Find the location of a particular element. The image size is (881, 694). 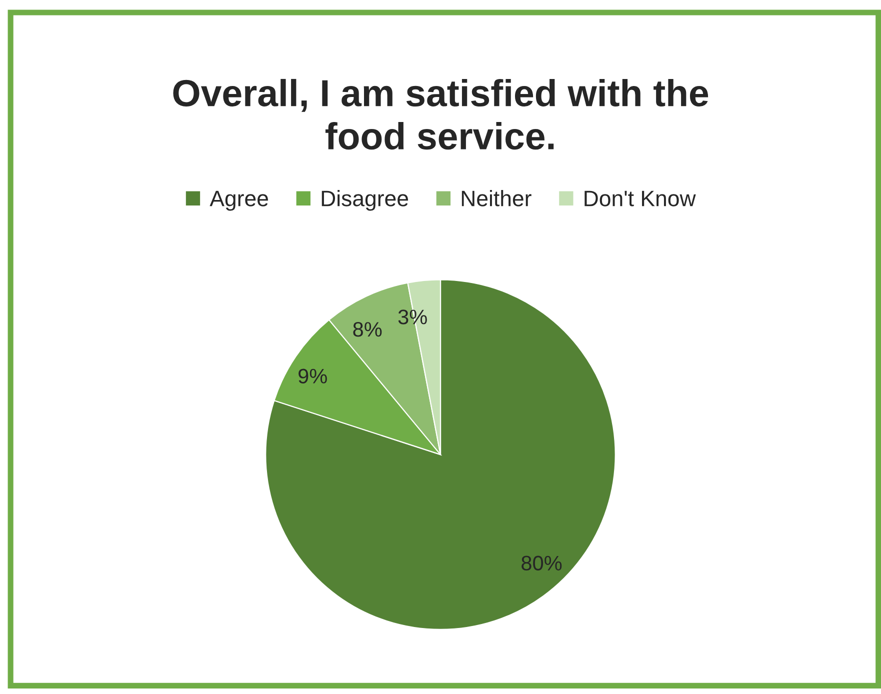

legend-label: Neither is located at coordinates (497, 198).